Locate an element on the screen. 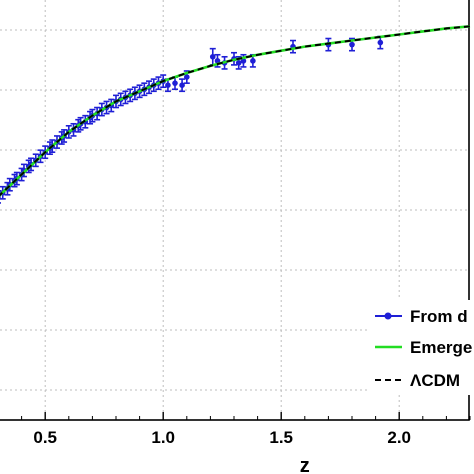 The image size is (474, 474). x-tick-label: 0.5 is located at coordinates (45, 437).